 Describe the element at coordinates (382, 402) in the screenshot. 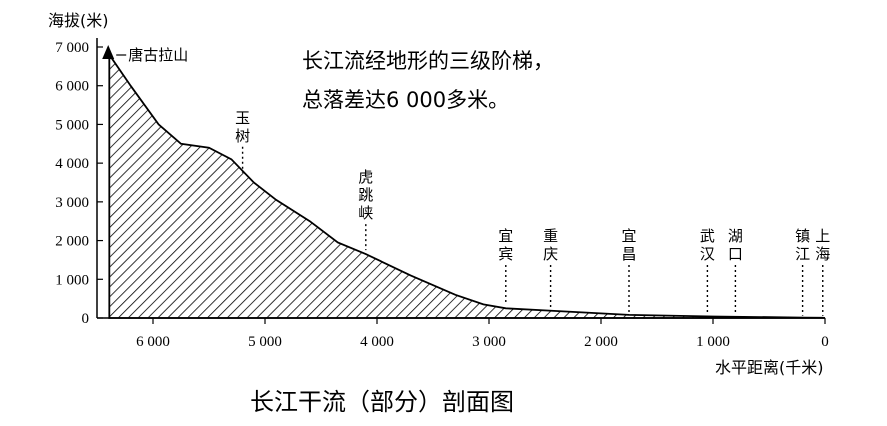

I see `figure-caption: 长江干流（部分）剖面图` at that location.